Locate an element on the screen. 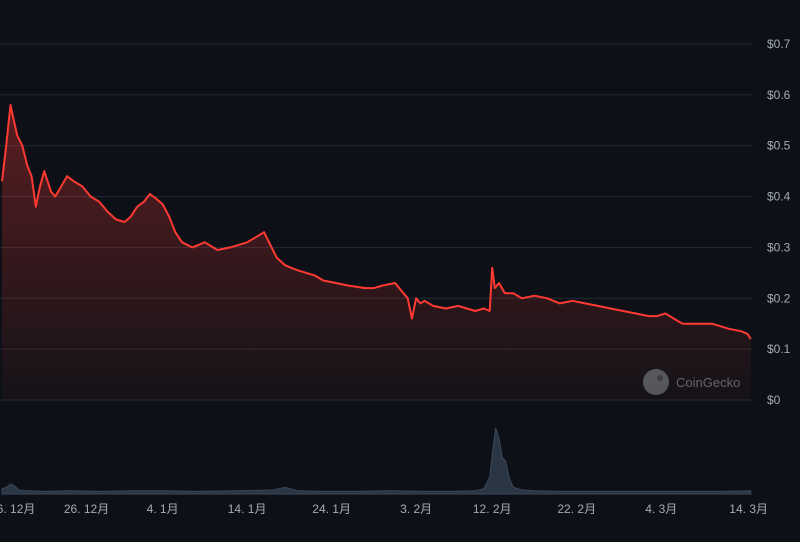 The height and width of the screenshot is (542, 800). y-tick-label: $0.7 is located at coordinates (779, 44).